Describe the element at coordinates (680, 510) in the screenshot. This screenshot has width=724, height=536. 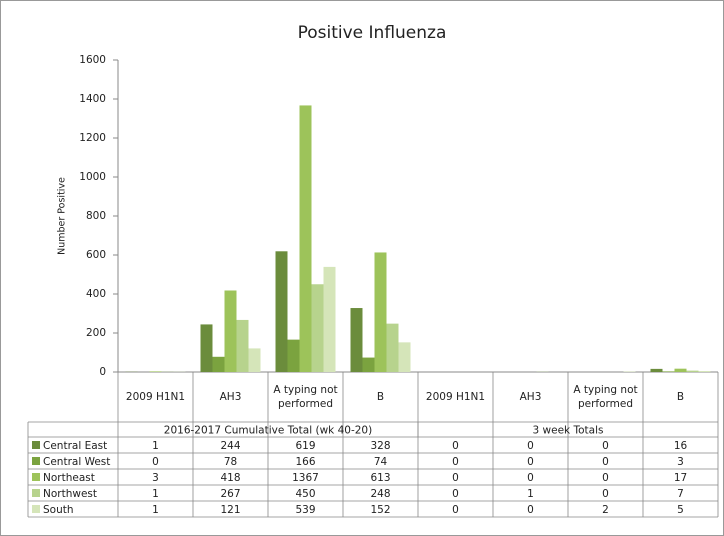
I see `table-value: 5` at that location.